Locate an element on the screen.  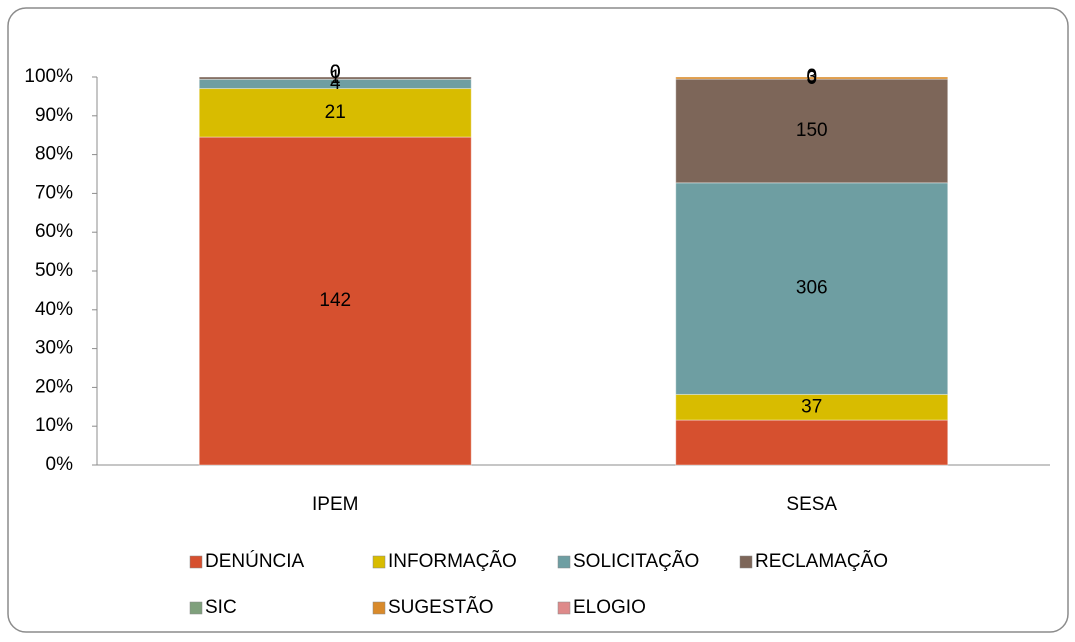
legend-label: DENÚNCIA is located at coordinates (255, 561).